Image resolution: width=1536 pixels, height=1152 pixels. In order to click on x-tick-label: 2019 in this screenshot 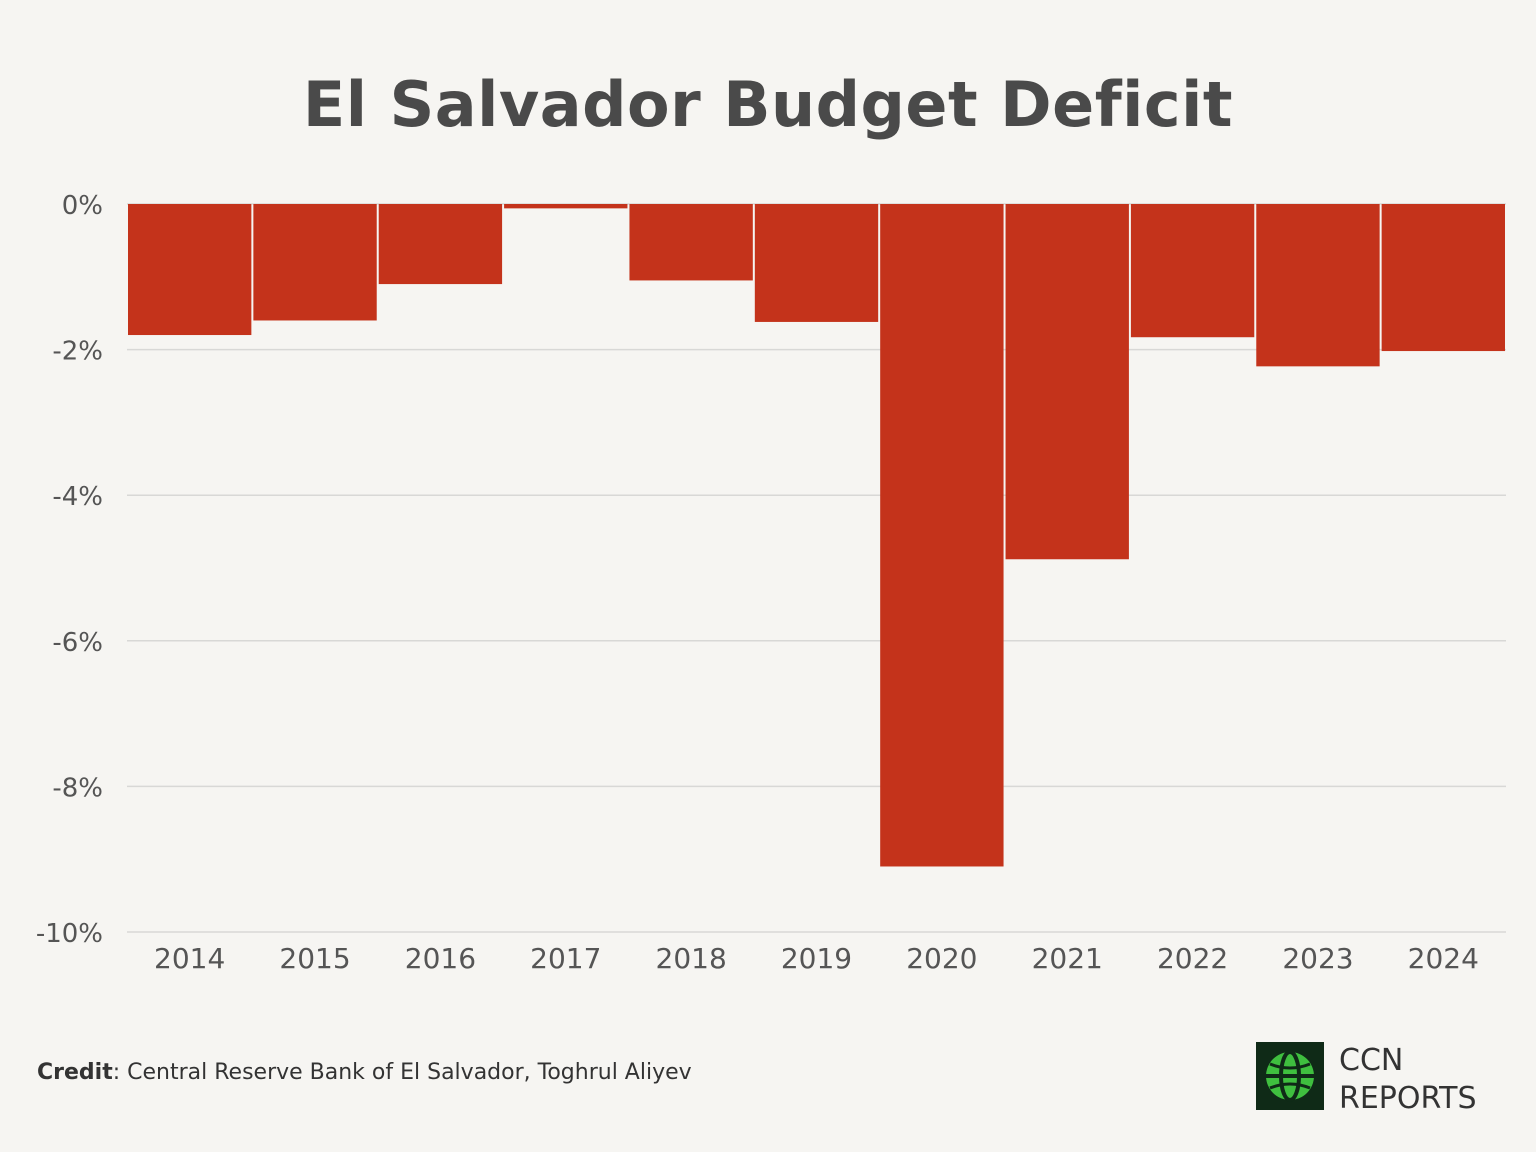, I will do `click(816, 958)`.